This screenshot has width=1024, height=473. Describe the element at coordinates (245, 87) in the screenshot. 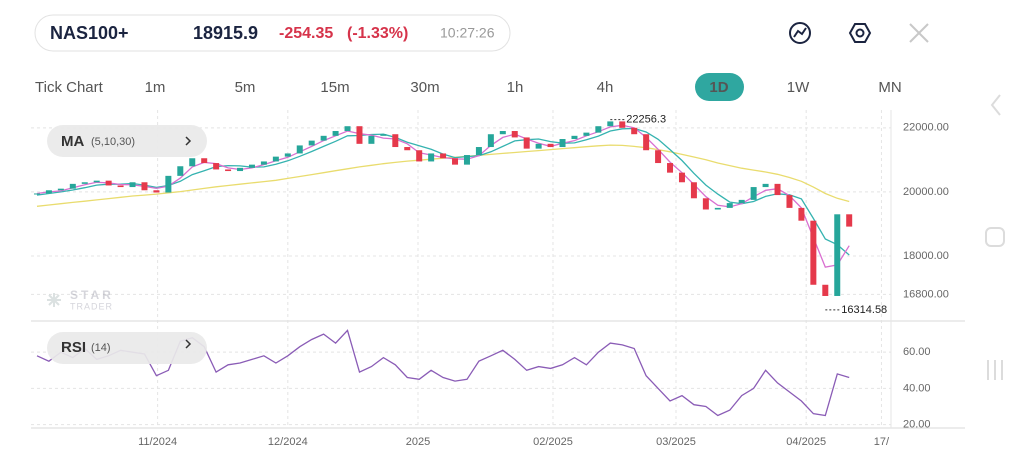

I see `timeframe: 5m` at that location.